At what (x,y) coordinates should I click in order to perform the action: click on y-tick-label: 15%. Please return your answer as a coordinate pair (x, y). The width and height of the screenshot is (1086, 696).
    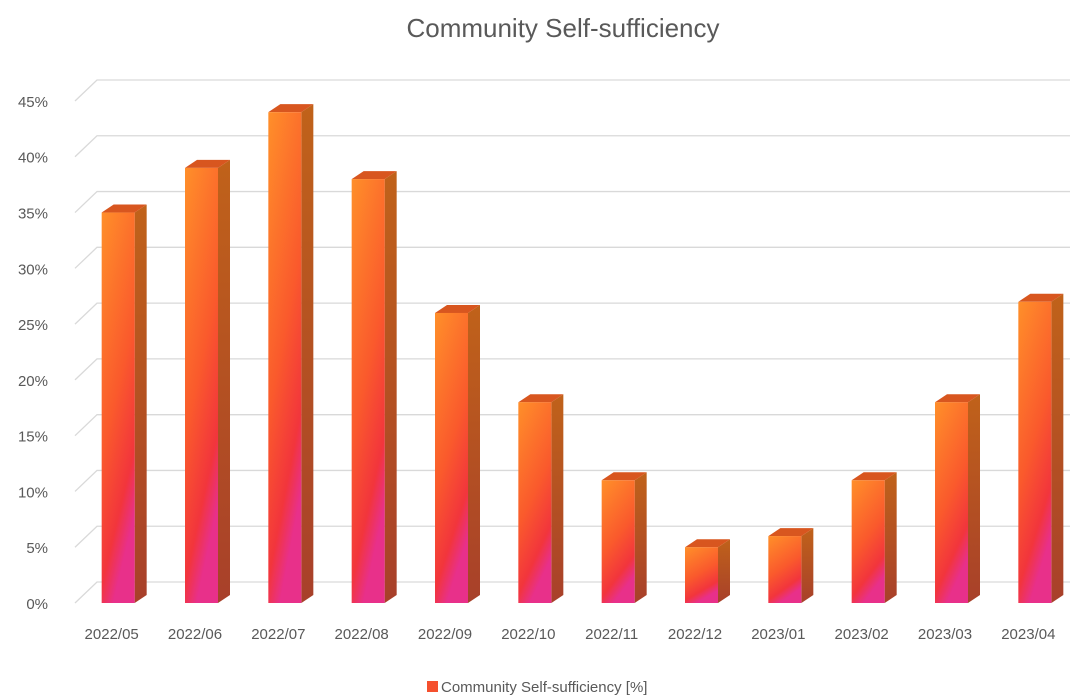
    Looking at the image, I should click on (33, 437).